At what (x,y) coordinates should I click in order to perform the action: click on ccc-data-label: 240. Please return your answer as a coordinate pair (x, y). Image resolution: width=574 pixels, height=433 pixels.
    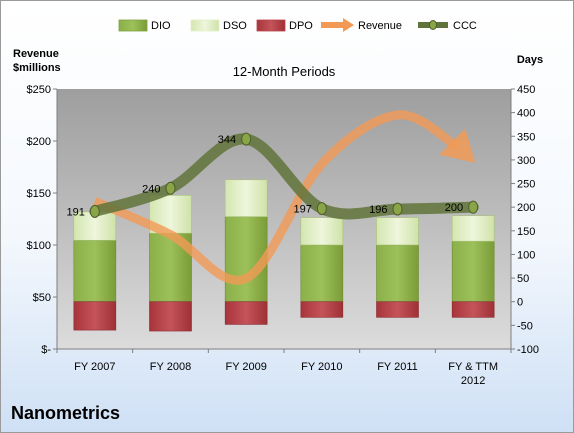
    Looking at the image, I should click on (151, 189).